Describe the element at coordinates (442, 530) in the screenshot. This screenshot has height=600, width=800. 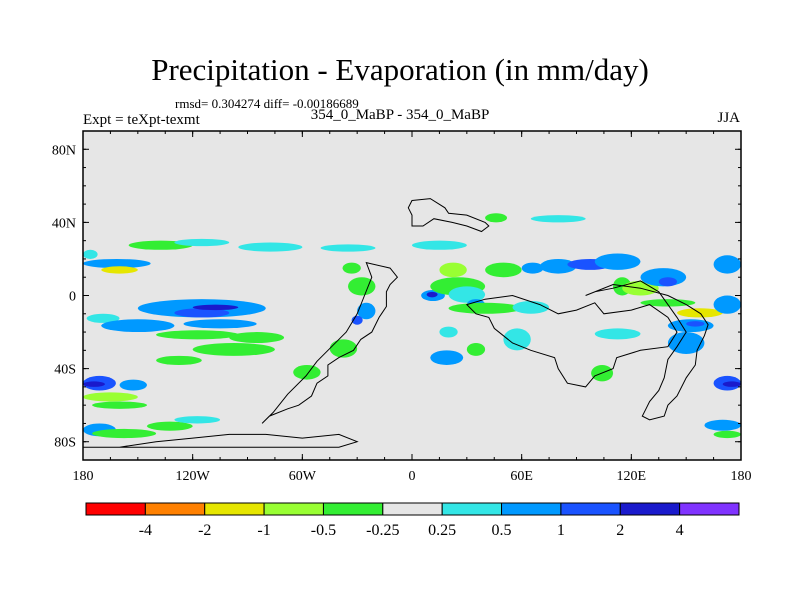
I see `colorbar-label: 0.25` at that location.